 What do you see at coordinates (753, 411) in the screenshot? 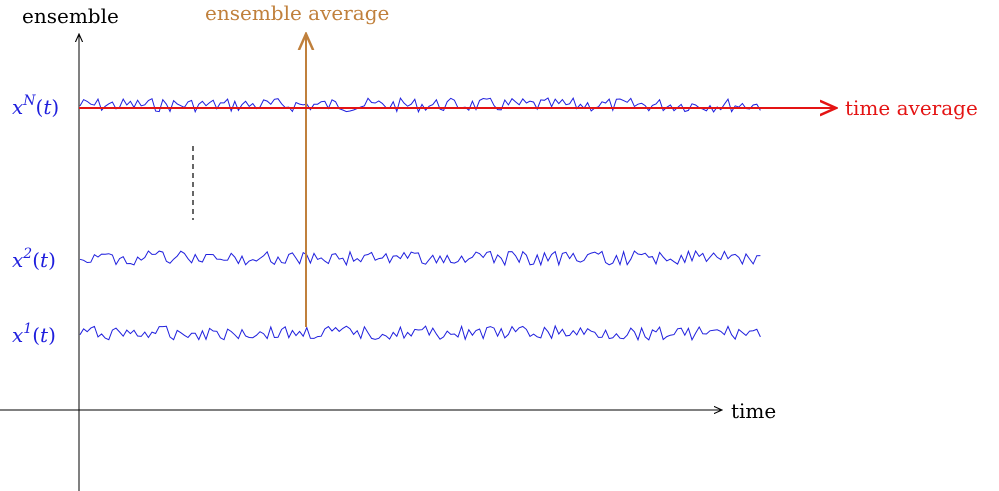
I see `time-axis-label: time` at bounding box center [753, 411].